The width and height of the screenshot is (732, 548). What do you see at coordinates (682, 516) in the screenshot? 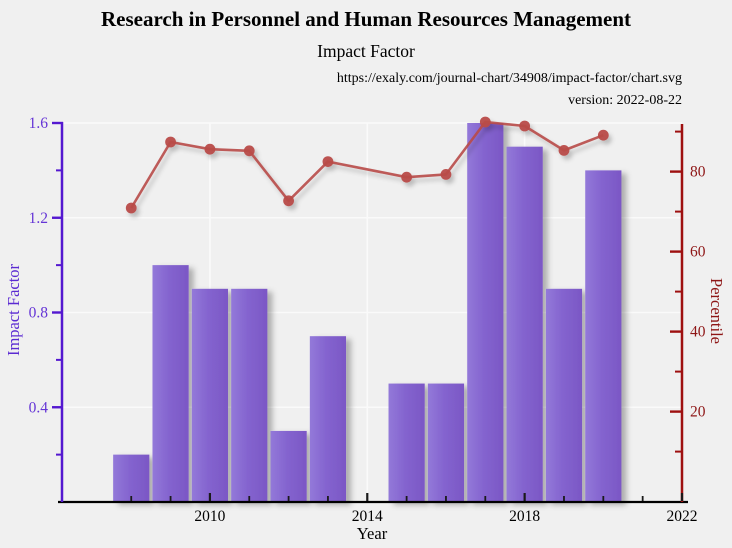
I see `xtick-2022: 2022` at bounding box center [682, 516].